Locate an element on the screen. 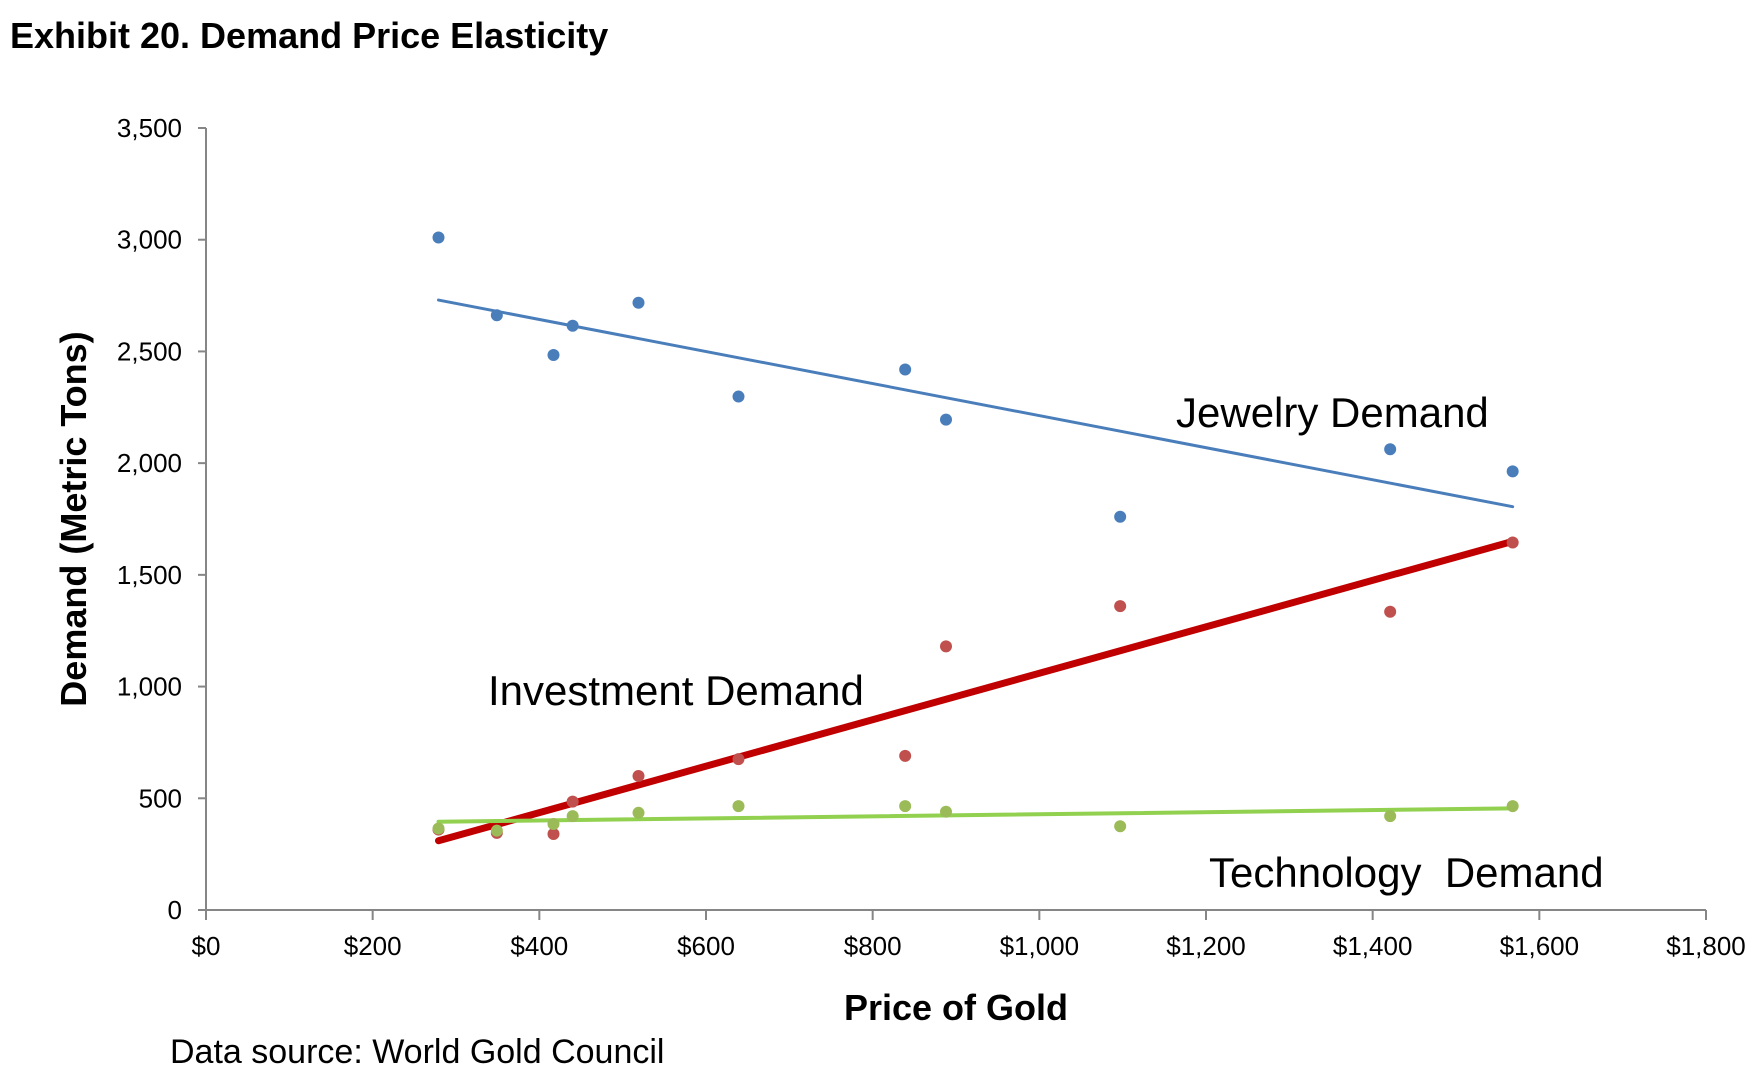  y-ticks: 0 500 1,000 1,500 2,000 2,500 3,000 3,500 is located at coordinates (161, 519).